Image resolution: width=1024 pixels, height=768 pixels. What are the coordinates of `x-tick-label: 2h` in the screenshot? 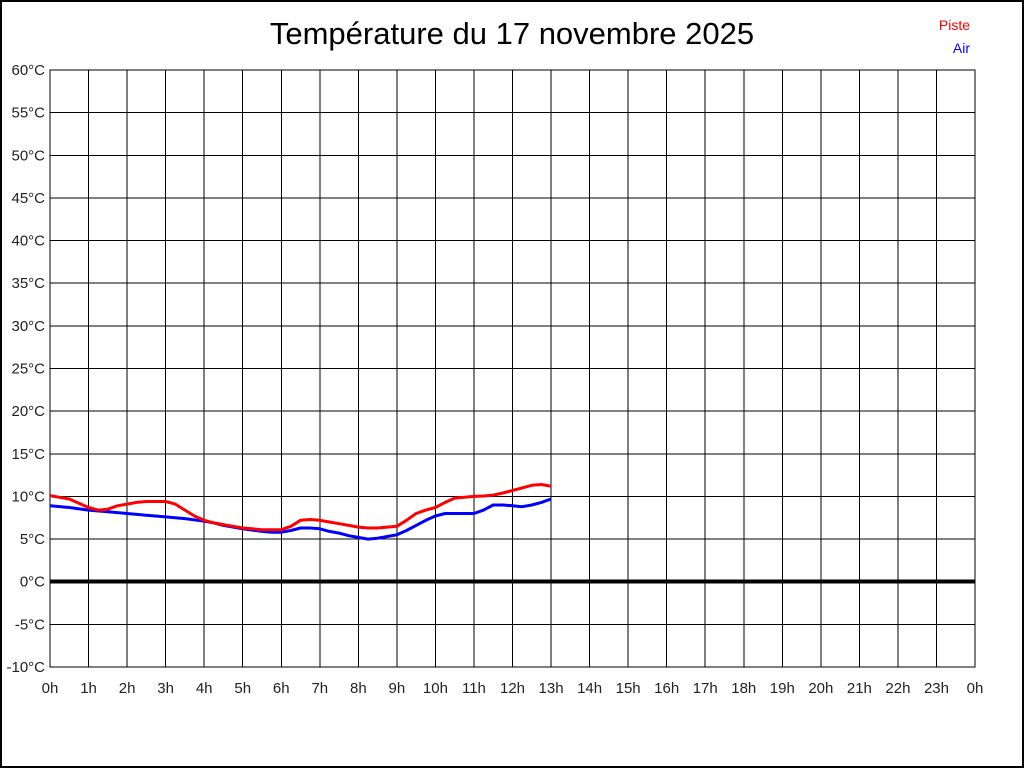 It's located at (127, 688).